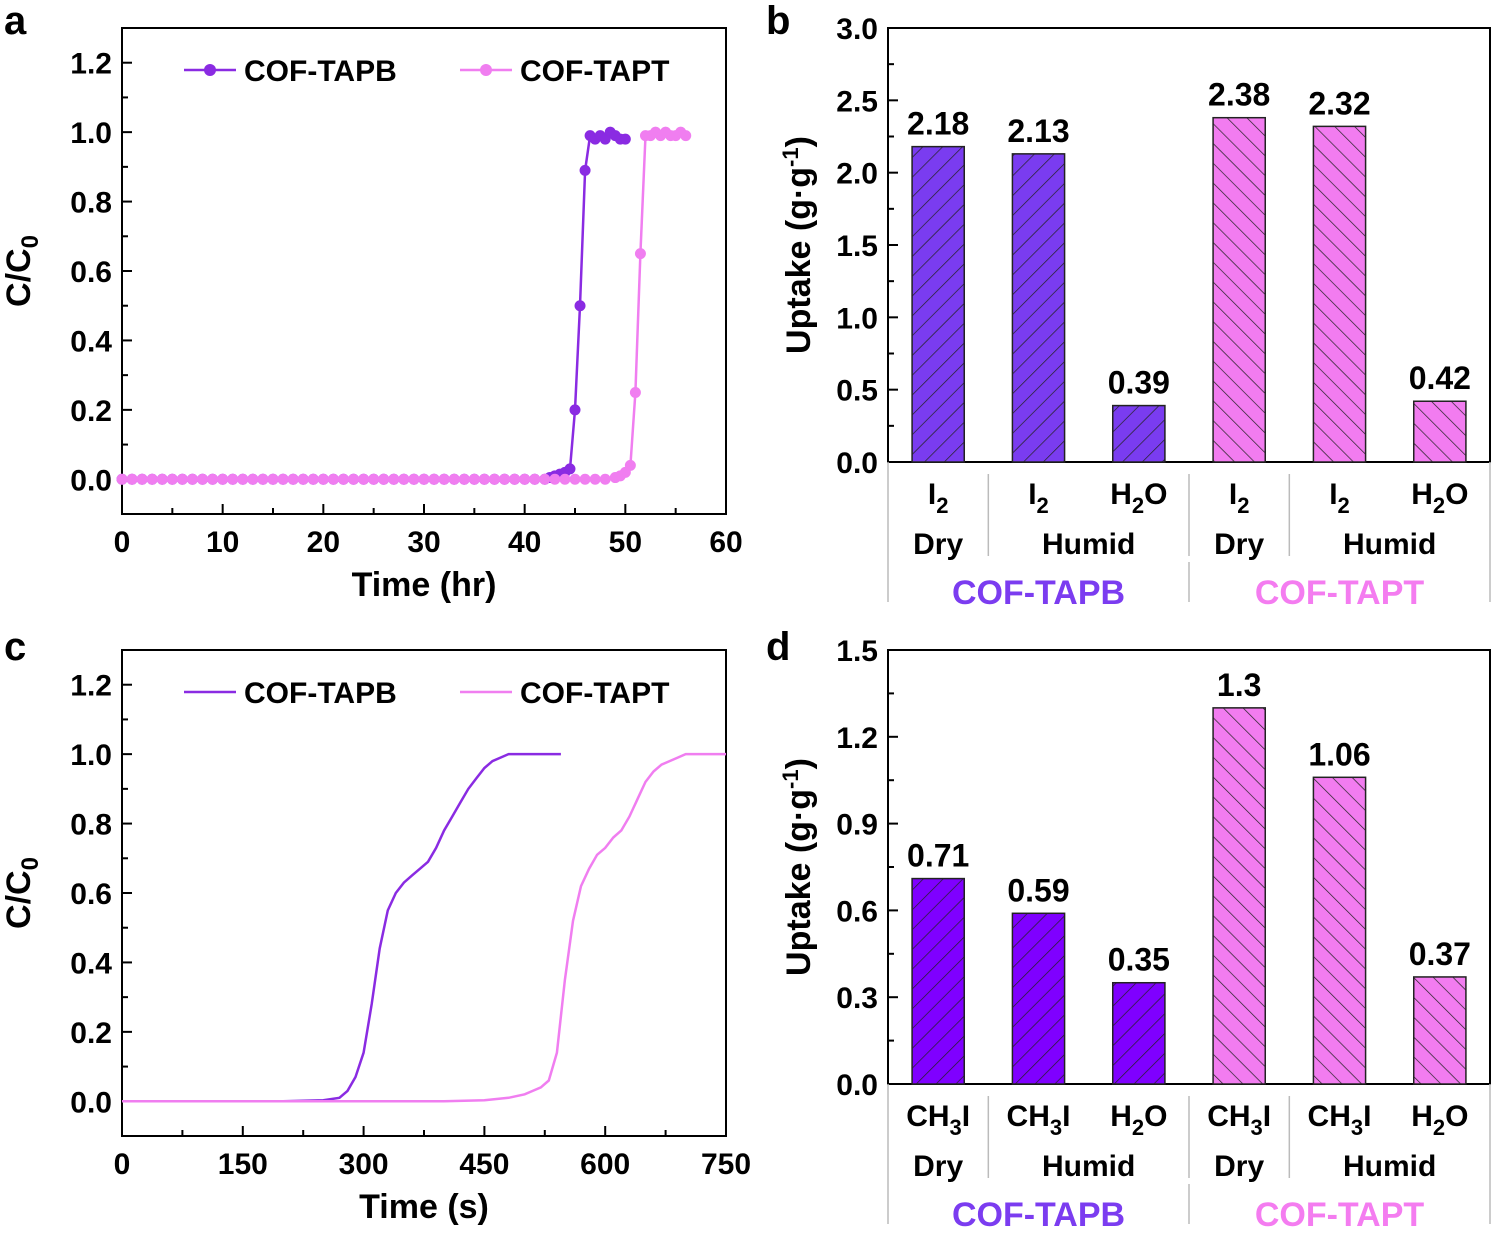  I want to click on y-axis-title: C/C0, so click(22, 893).